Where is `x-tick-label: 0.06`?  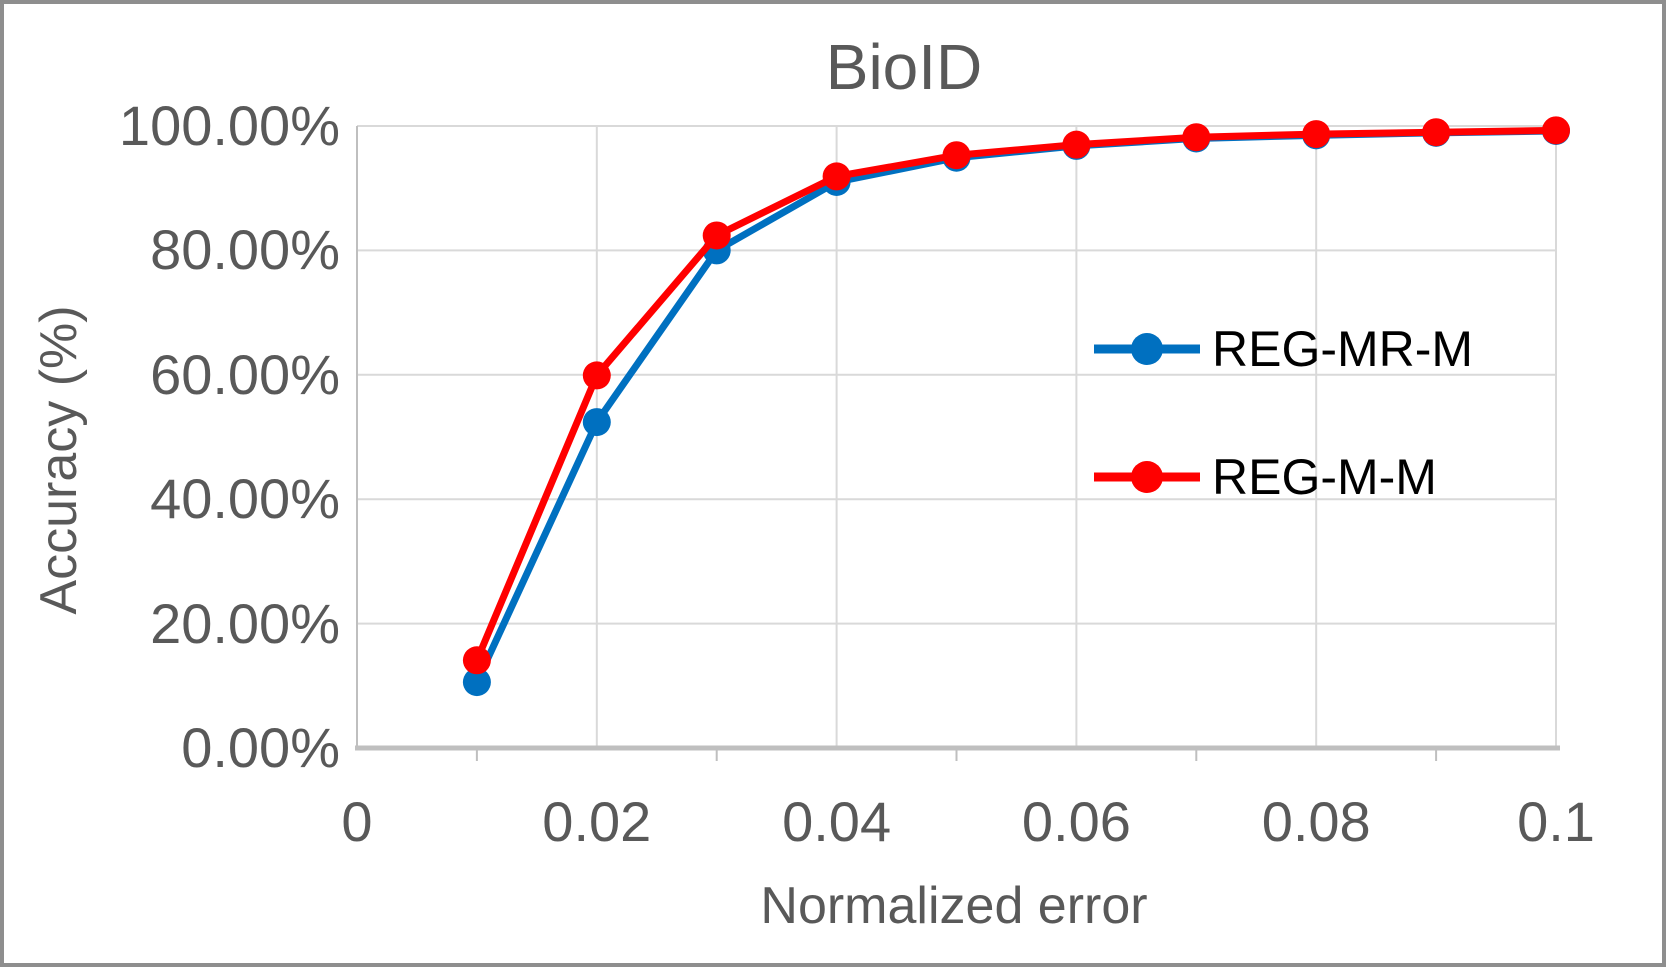 x-tick-label: 0.06 is located at coordinates (1076, 821).